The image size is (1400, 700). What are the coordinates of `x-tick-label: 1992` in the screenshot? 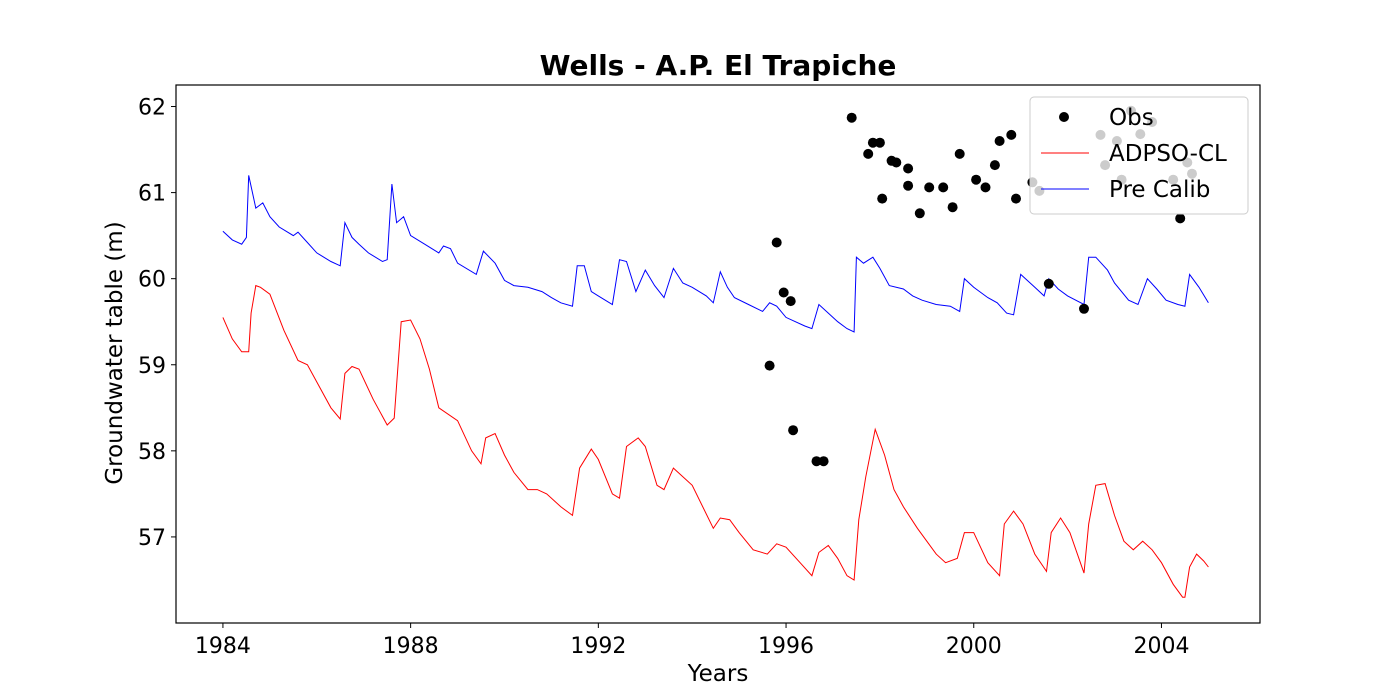 It's located at (598, 646).